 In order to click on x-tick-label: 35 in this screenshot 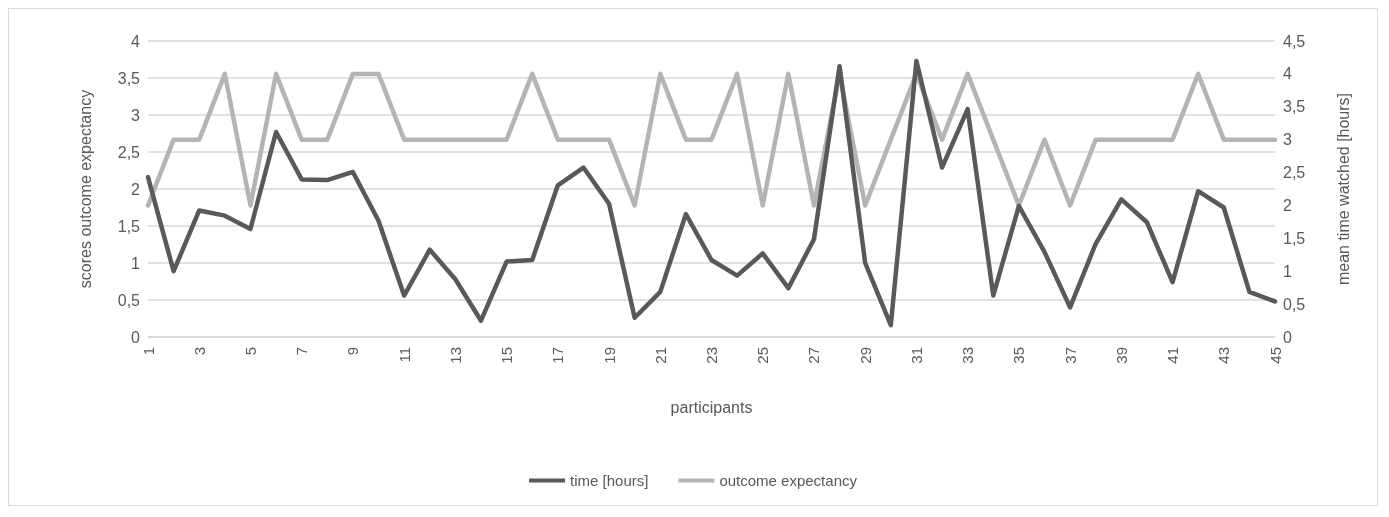, I will do `click(1019, 355)`.